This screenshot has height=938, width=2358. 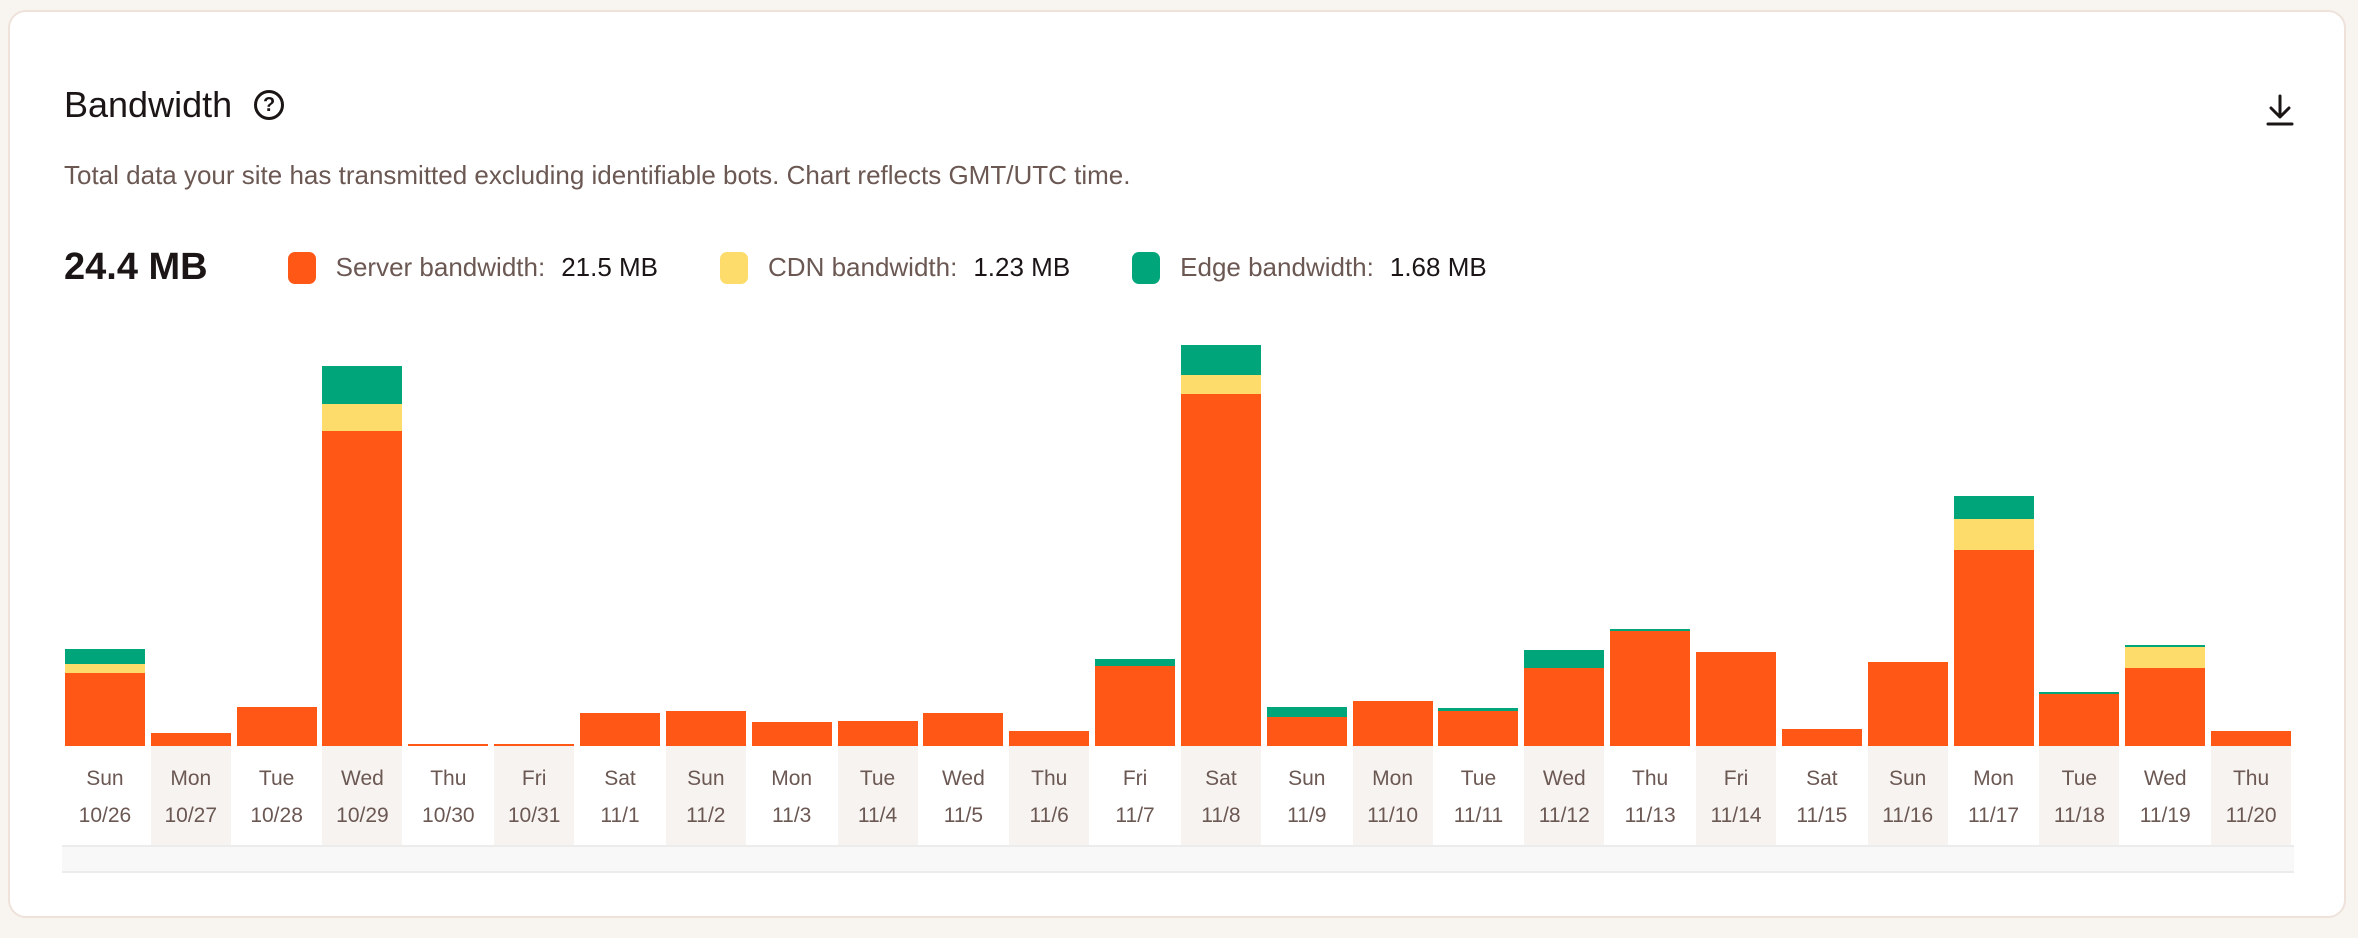 I want to click on header: Bandwidth ?, so click(x=174, y=105).